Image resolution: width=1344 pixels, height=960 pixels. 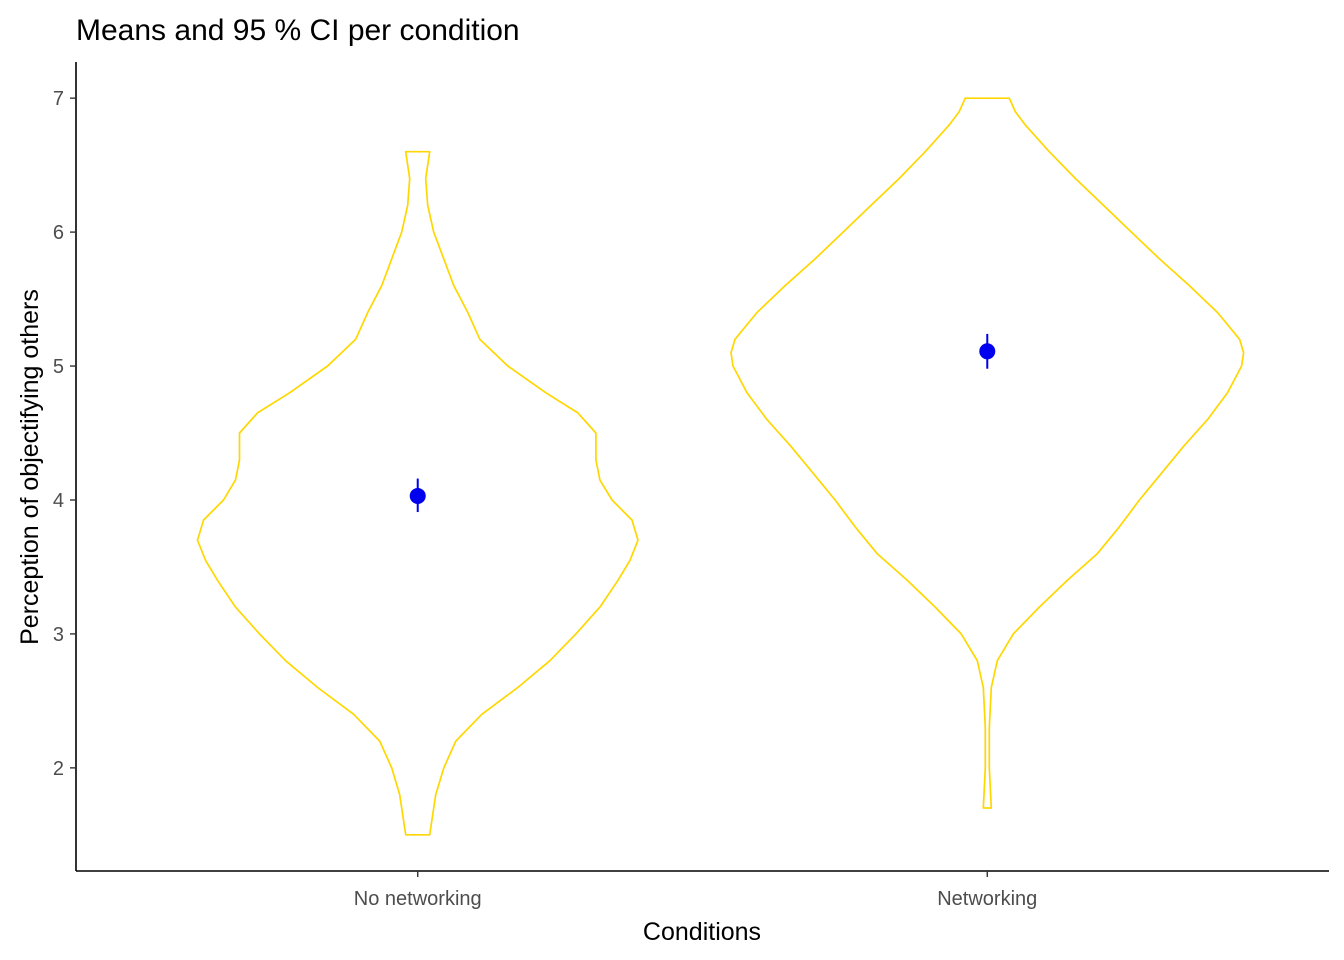 What do you see at coordinates (987, 899) in the screenshot?
I see `x-tick-label: Networking` at bounding box center [987, 899].